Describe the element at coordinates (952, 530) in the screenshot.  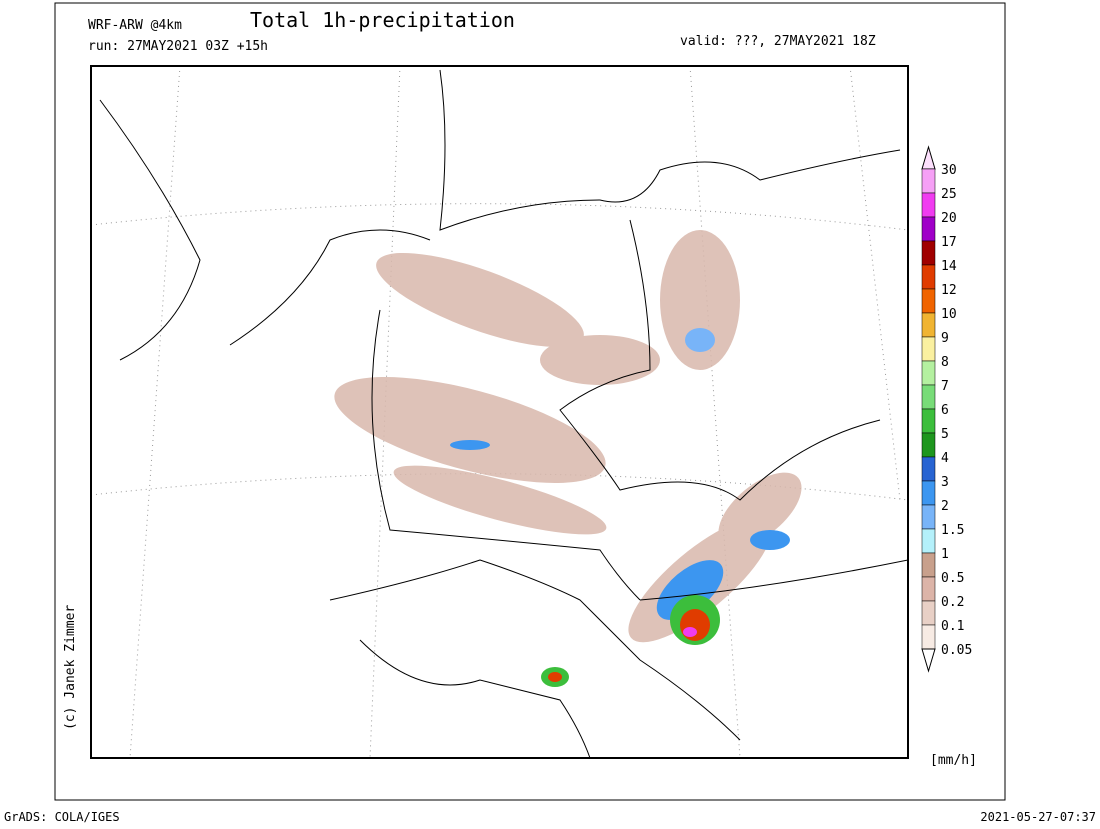
I see `colorbar-label: 1.5` at that location.